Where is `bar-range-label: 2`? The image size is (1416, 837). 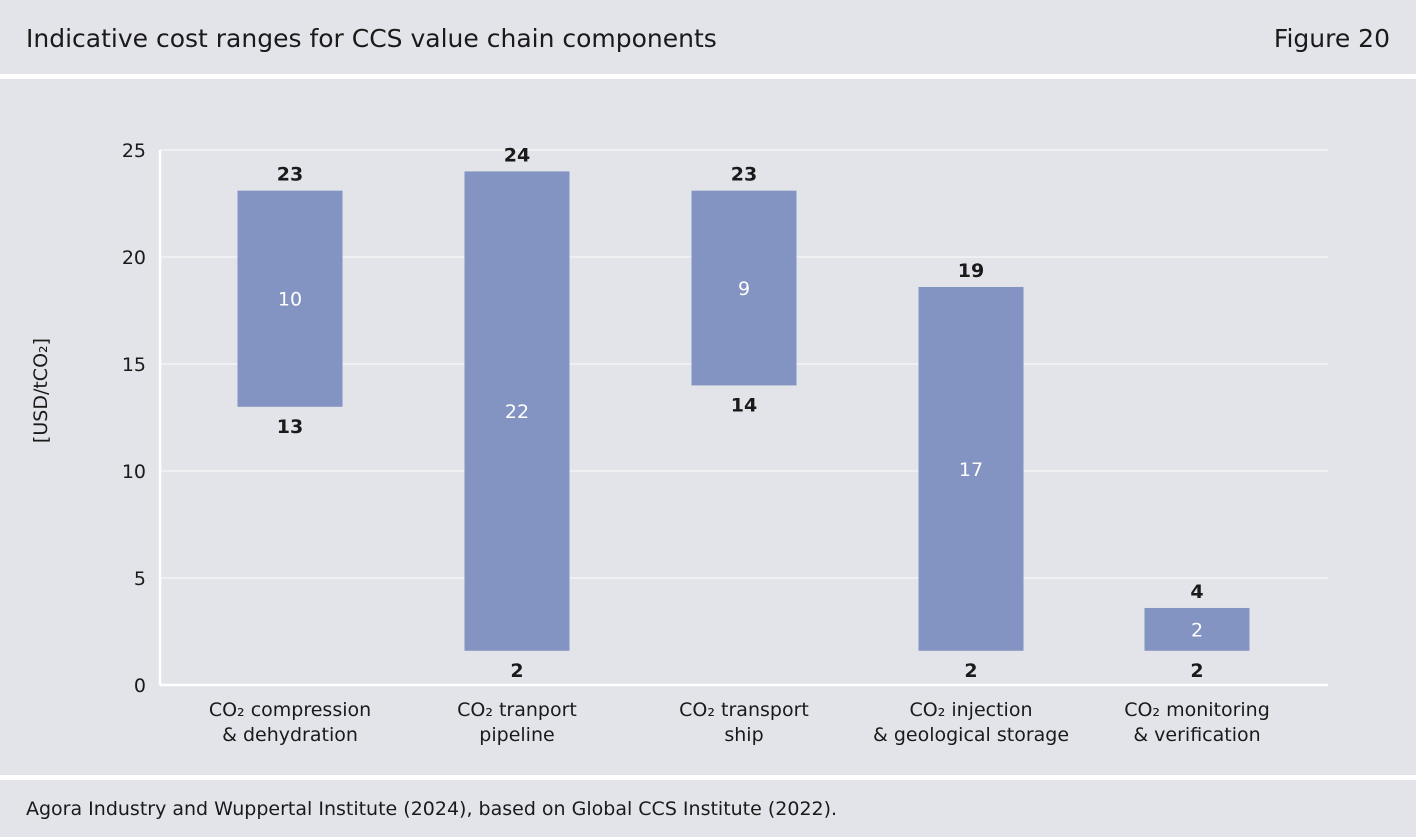
bar-range-label: 2 is located at coordinates (1197, 630).